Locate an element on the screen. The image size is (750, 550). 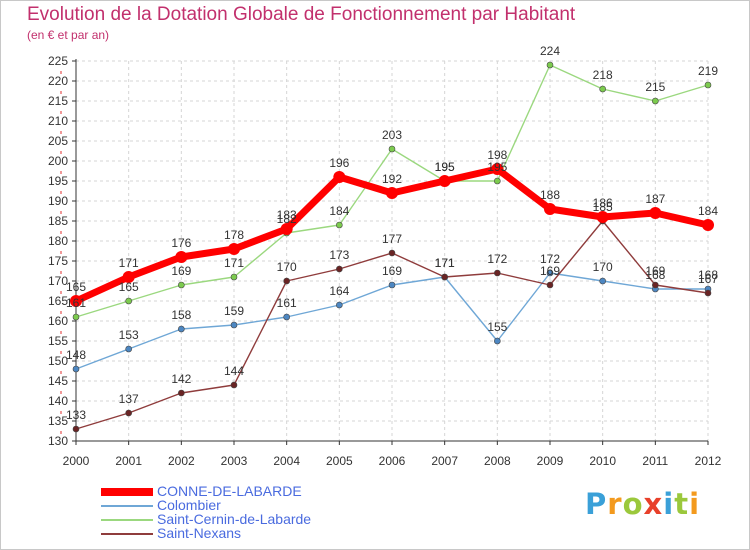
chart-subtitle: (en € et par an) is located at coordinates (68, 35).